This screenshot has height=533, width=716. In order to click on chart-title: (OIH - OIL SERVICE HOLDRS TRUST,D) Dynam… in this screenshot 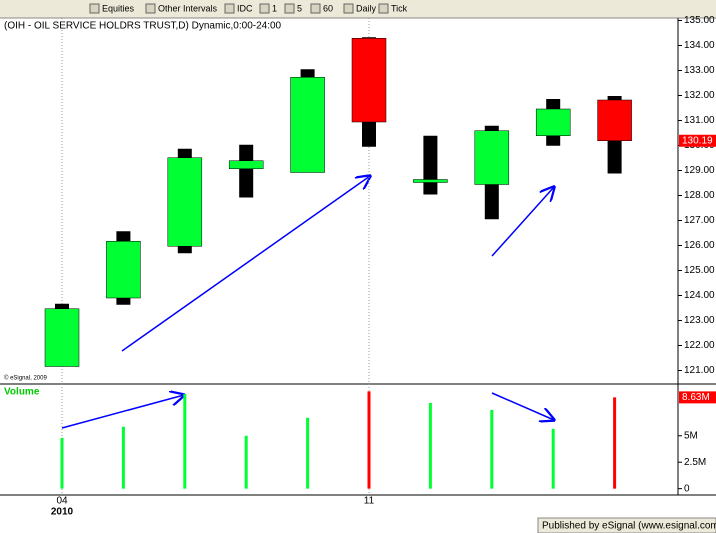, I will do `click(143, 26)`.